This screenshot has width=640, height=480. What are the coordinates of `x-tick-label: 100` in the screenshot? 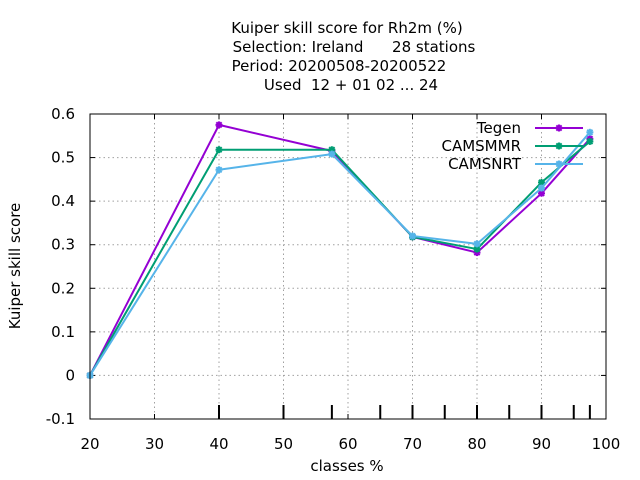 It's located at (606, 444).